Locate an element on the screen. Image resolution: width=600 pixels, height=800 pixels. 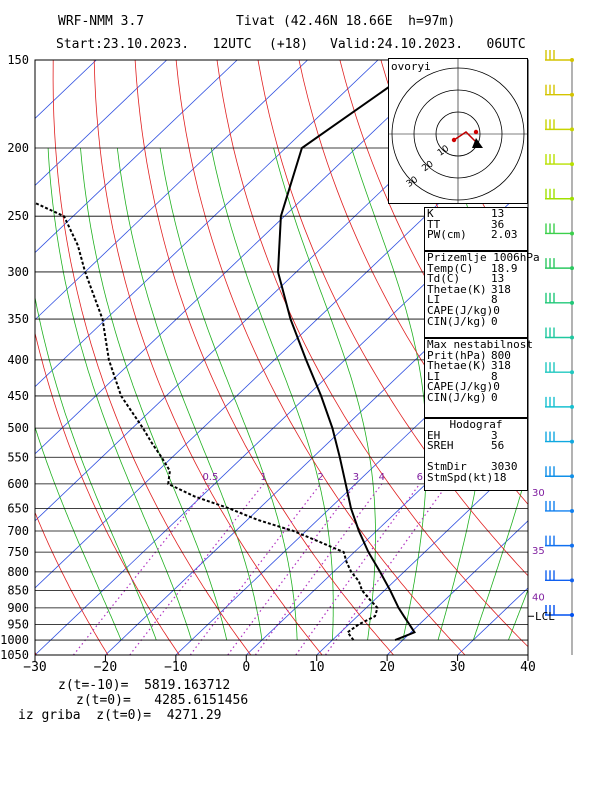
panel-value: 36 is located at coordinates (498, 224).